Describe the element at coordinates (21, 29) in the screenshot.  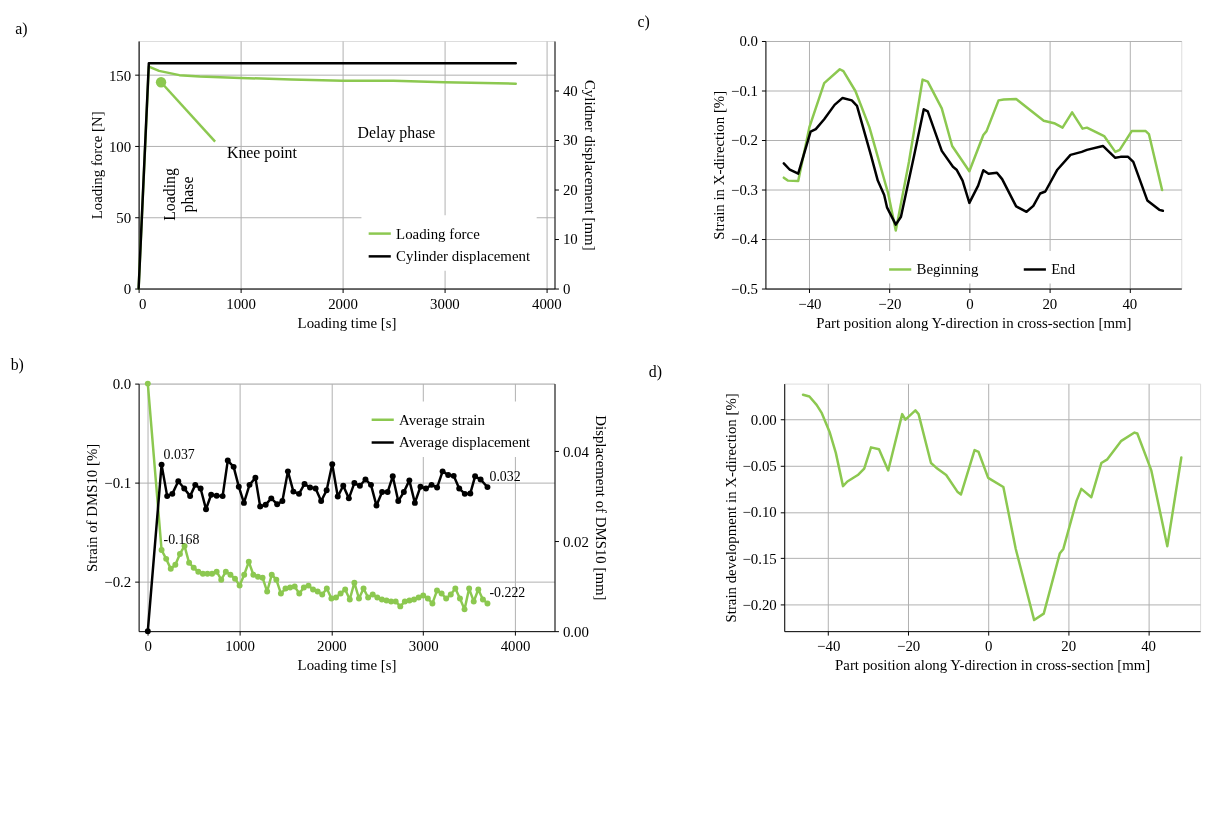
I see `chart-title: a)` at that location.